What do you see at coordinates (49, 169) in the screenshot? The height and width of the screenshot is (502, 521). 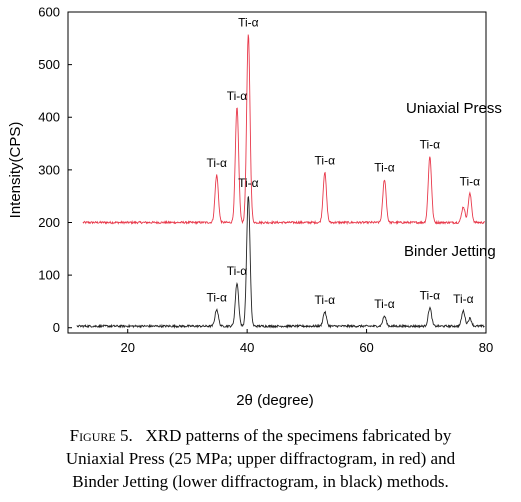 I see `y-tick-label: 300` at bounding box center [49, 169].